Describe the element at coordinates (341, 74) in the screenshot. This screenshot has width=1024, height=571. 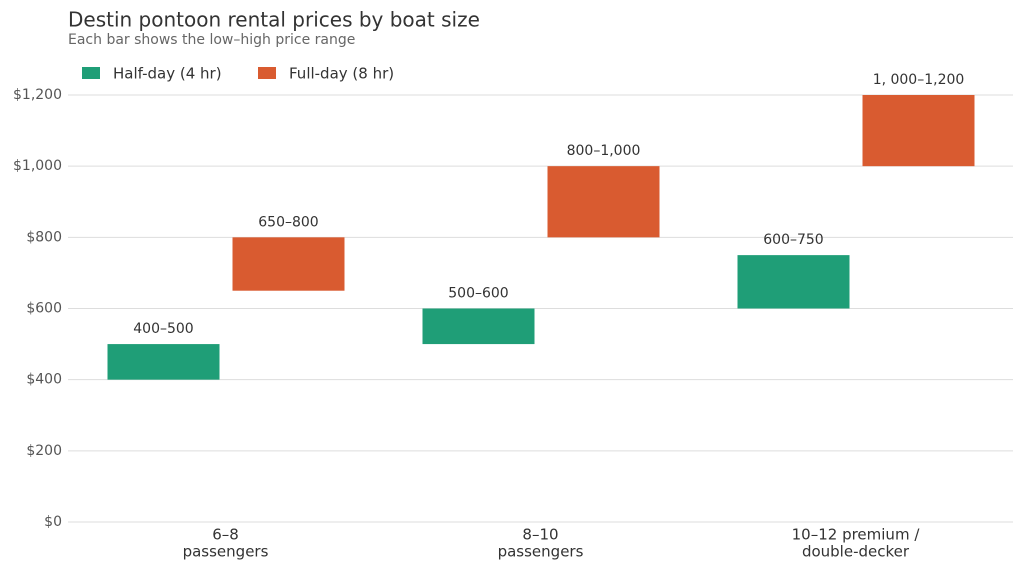
I see `legend-label: Full-day (8 hr)` at that location.